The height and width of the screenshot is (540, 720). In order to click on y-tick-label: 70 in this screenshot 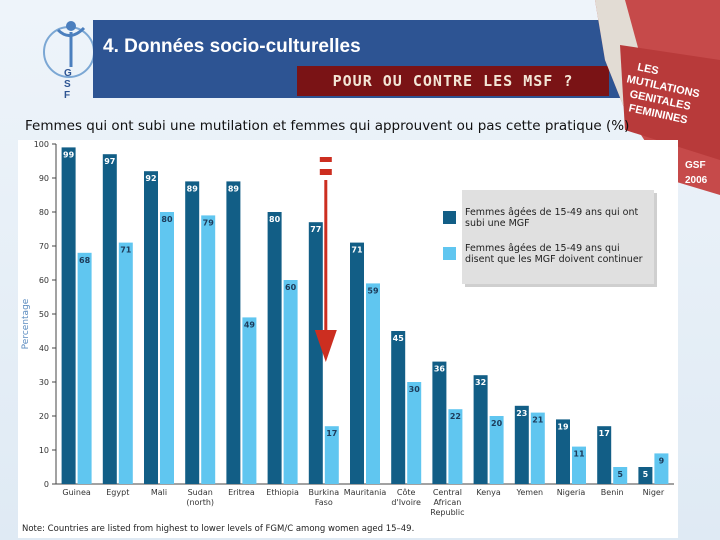, I will do `click(44, 246)`.